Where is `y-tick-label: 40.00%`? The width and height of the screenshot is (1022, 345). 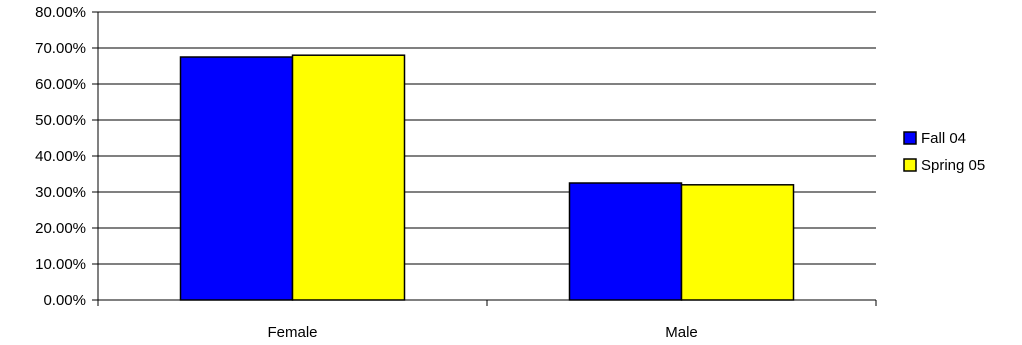 y-tick-label: 40.00% is located at coordinates (60, 156).